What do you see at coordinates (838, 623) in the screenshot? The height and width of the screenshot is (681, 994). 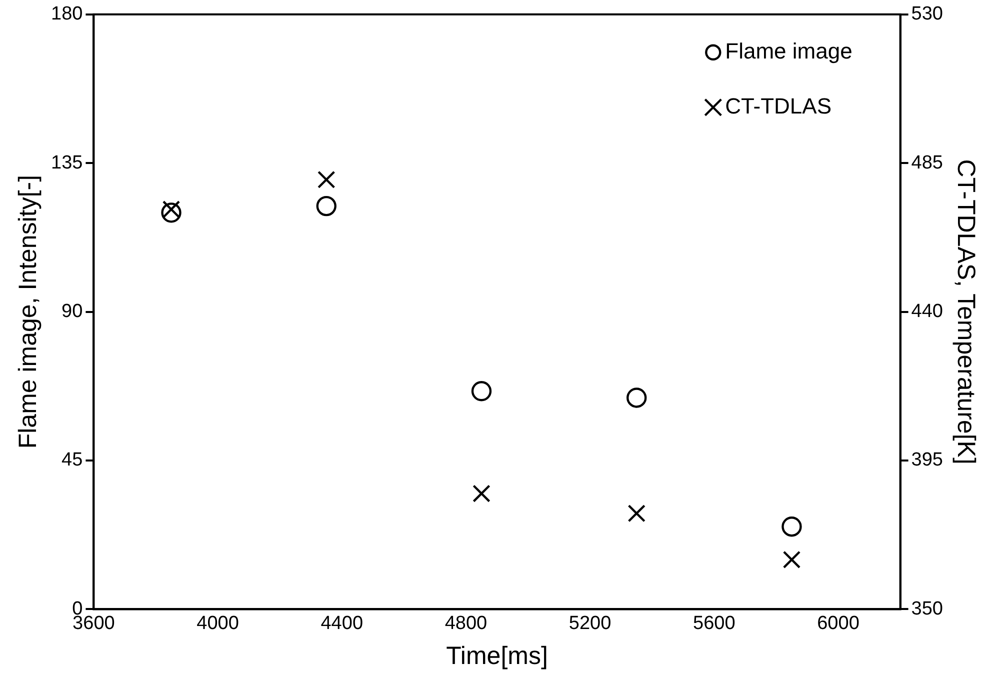 I see `x-tick-label: 6000` at bounding box center [838, 623].